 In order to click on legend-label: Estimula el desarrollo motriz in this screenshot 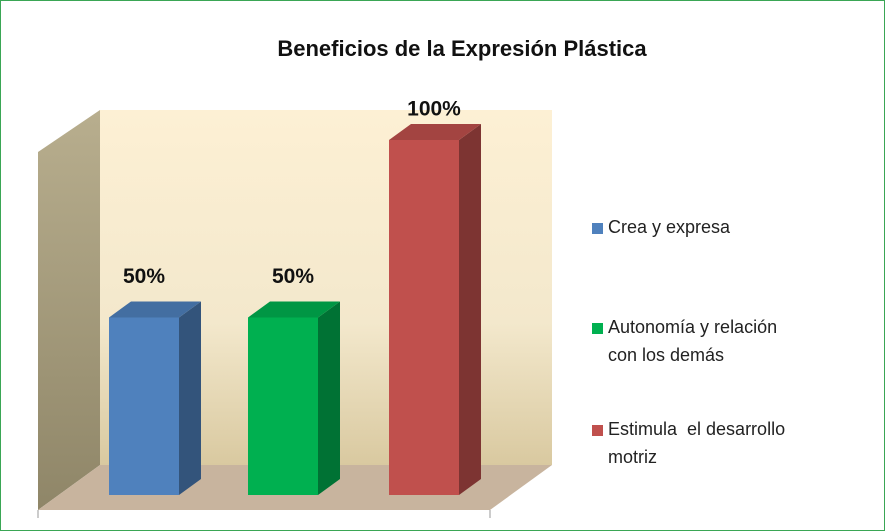, I will do `click(699, 443)`.